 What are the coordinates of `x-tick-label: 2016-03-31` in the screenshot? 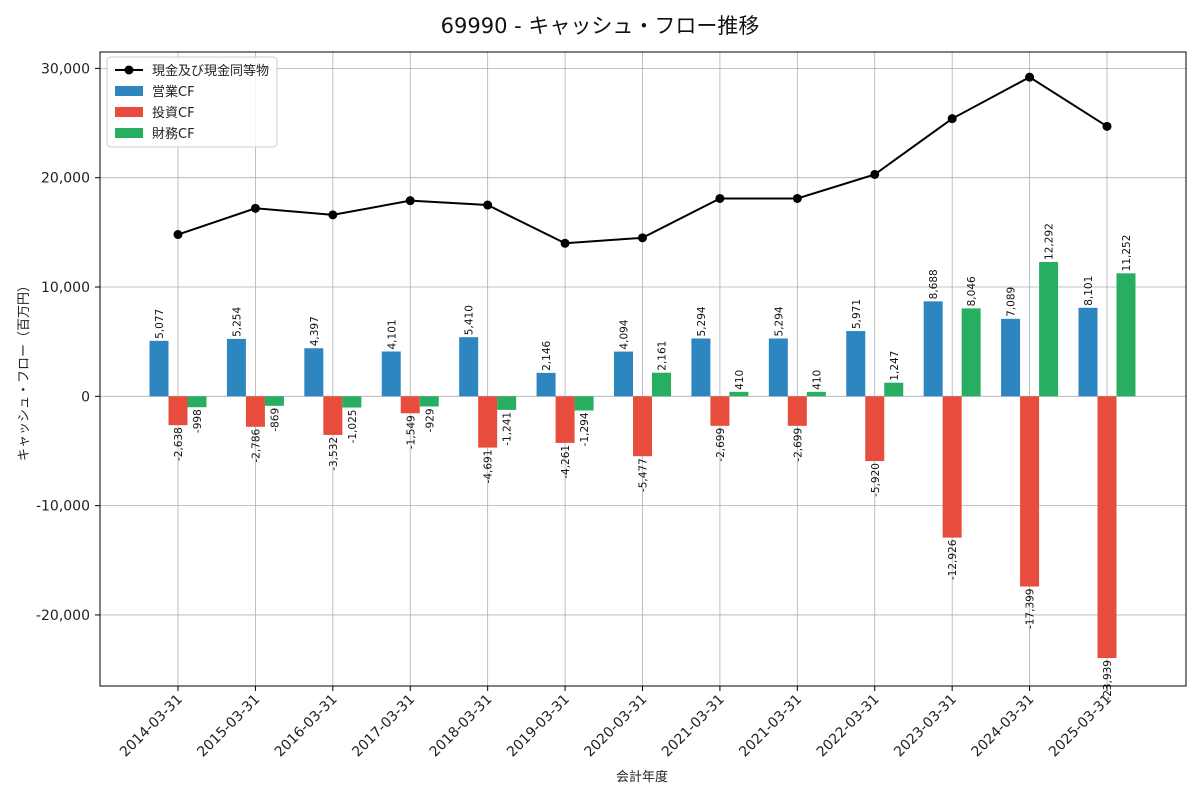 It's located at (306, 726).